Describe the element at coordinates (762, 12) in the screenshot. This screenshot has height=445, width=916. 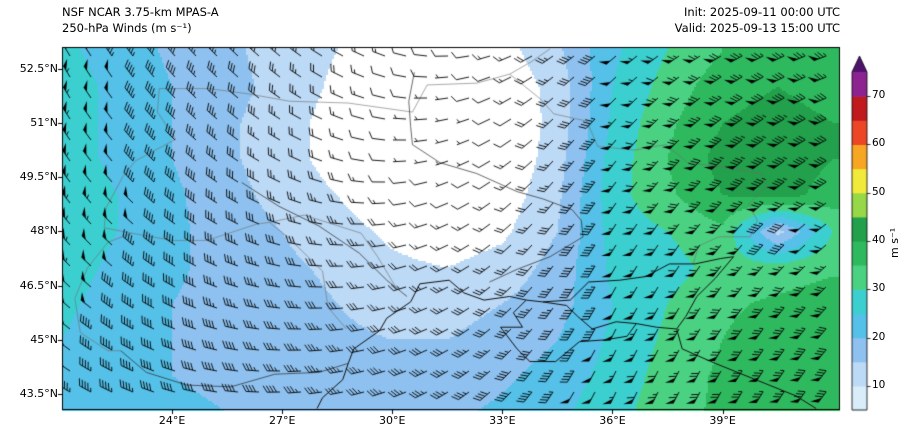
I see `init-time-label: Init: 2025-09-11 00:00 UTC` at that location.